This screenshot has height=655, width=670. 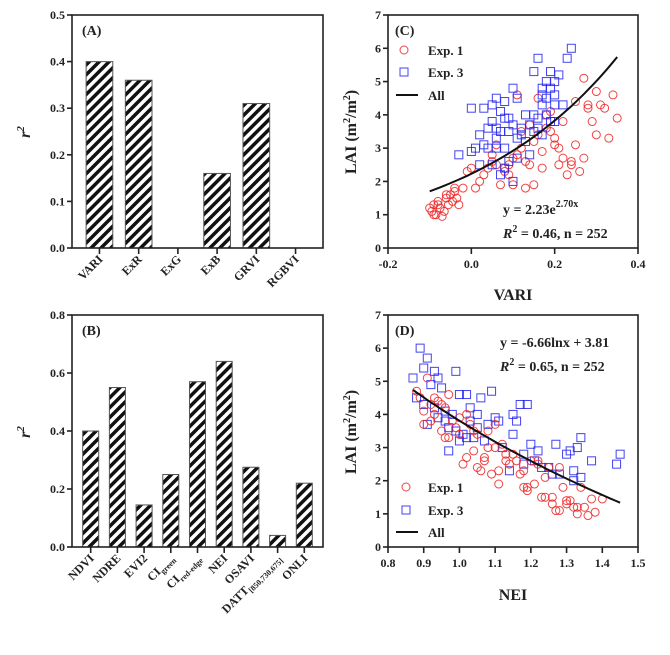 I want to click on panel-b-bar-osavi, so click(x=251, y=507).